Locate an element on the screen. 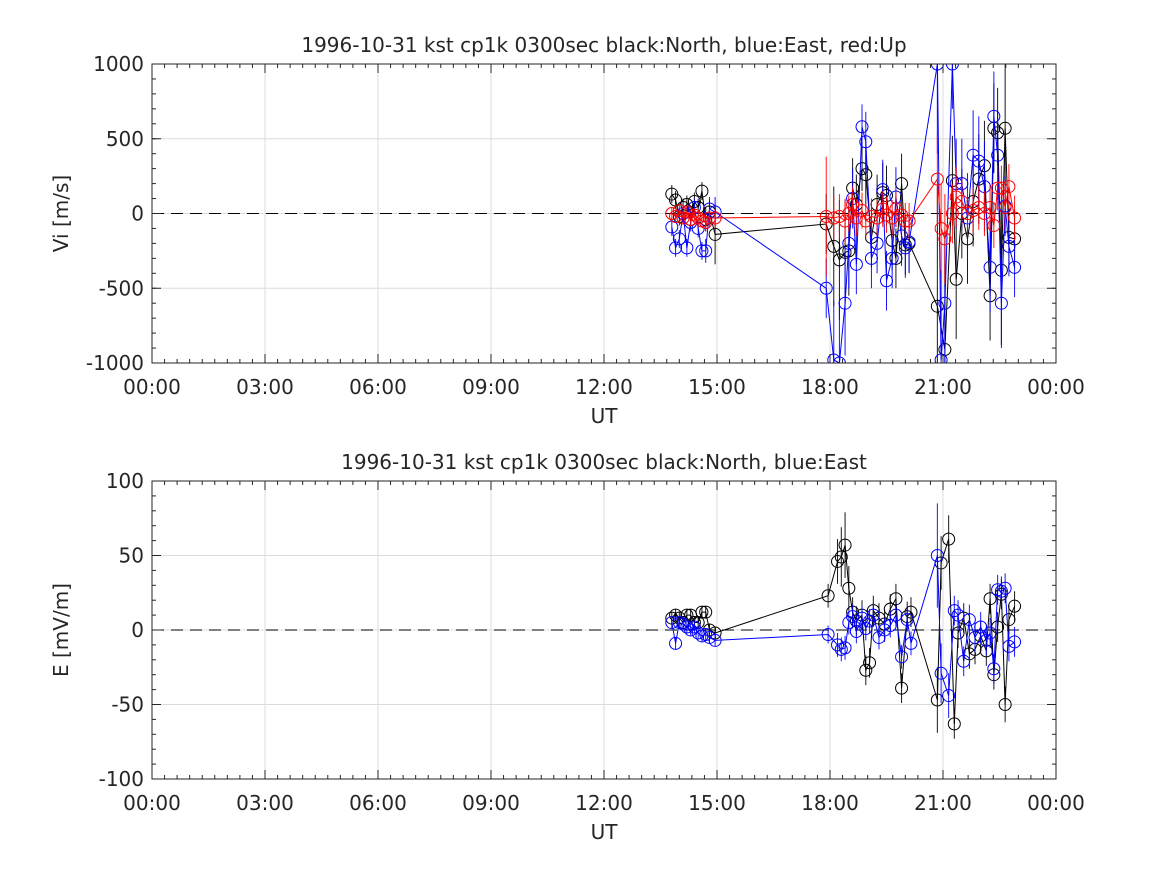 The image size is (1167, 875). y-tick-label: -500 is located at coordinates (121, 288).